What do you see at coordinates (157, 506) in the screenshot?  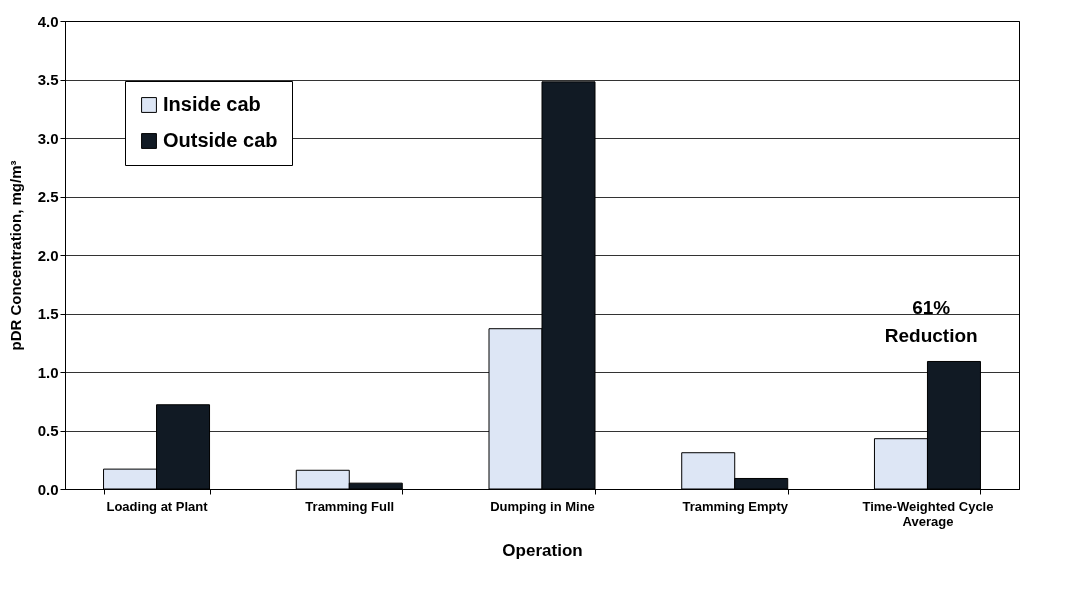 I see `x-tick-label: Loading at Plant` at bounding box center [157, 506].